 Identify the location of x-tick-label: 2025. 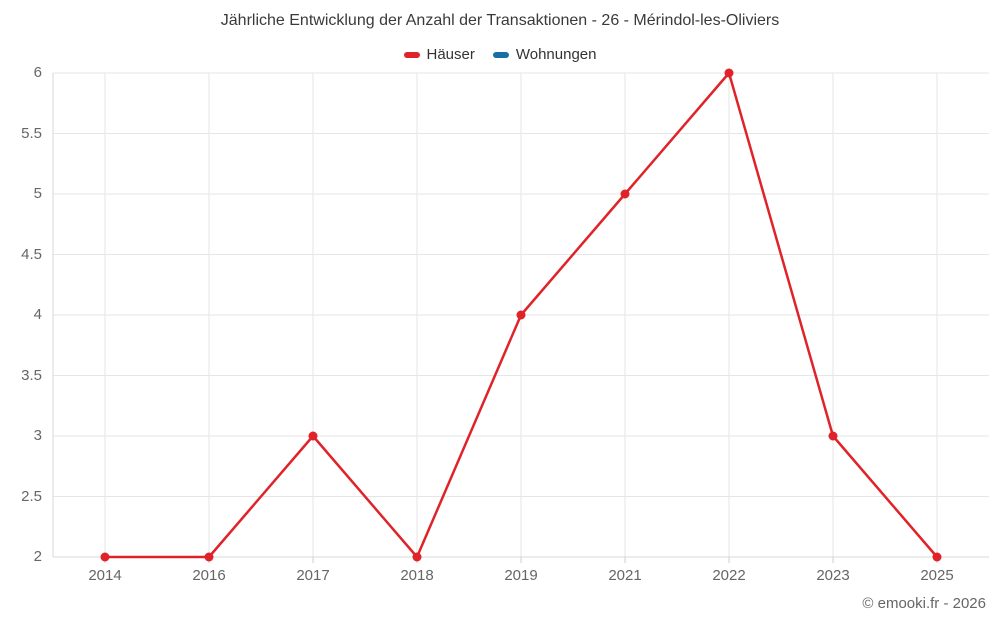
(937, 575).